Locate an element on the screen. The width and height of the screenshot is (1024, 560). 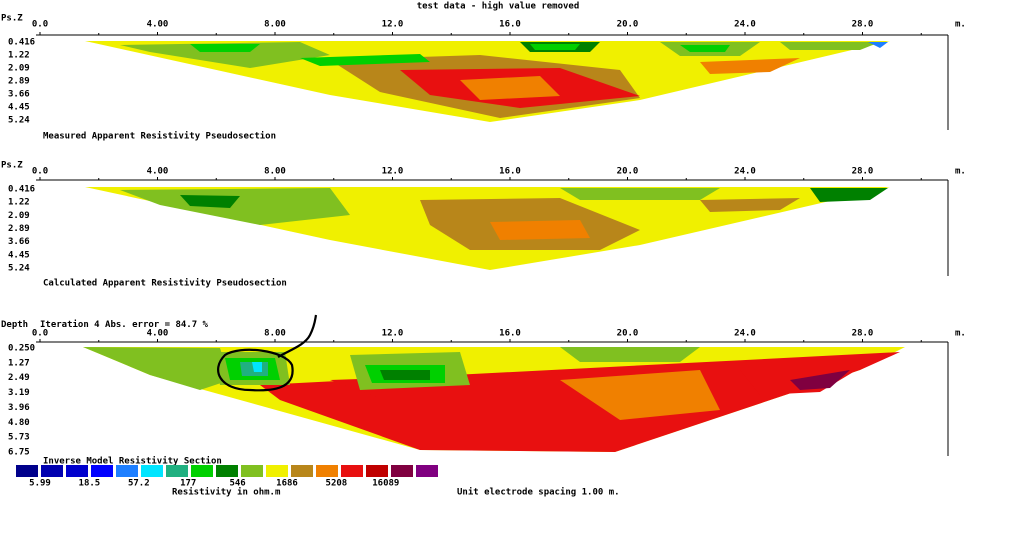
depth-tick-label: 5.73 is located at coordinates (19, 438).